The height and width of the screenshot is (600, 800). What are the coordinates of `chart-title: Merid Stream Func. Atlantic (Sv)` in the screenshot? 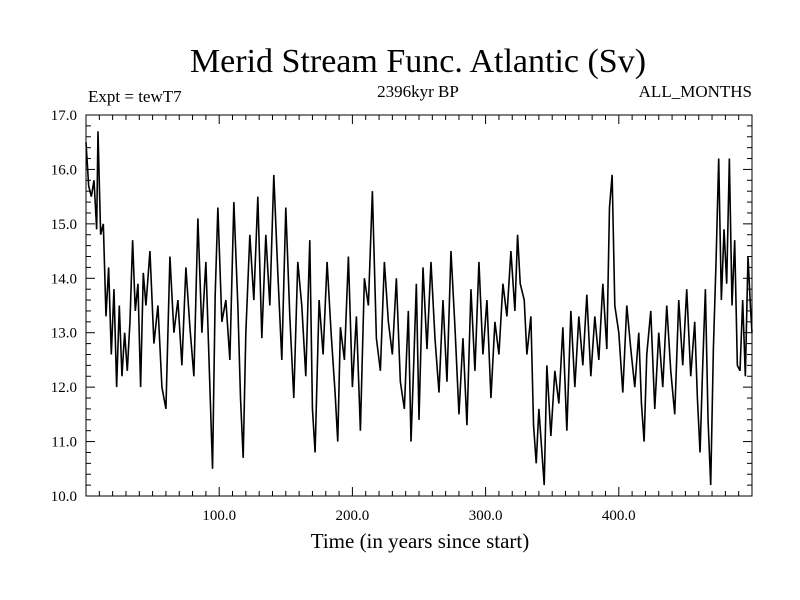 It's located at (418, 61).